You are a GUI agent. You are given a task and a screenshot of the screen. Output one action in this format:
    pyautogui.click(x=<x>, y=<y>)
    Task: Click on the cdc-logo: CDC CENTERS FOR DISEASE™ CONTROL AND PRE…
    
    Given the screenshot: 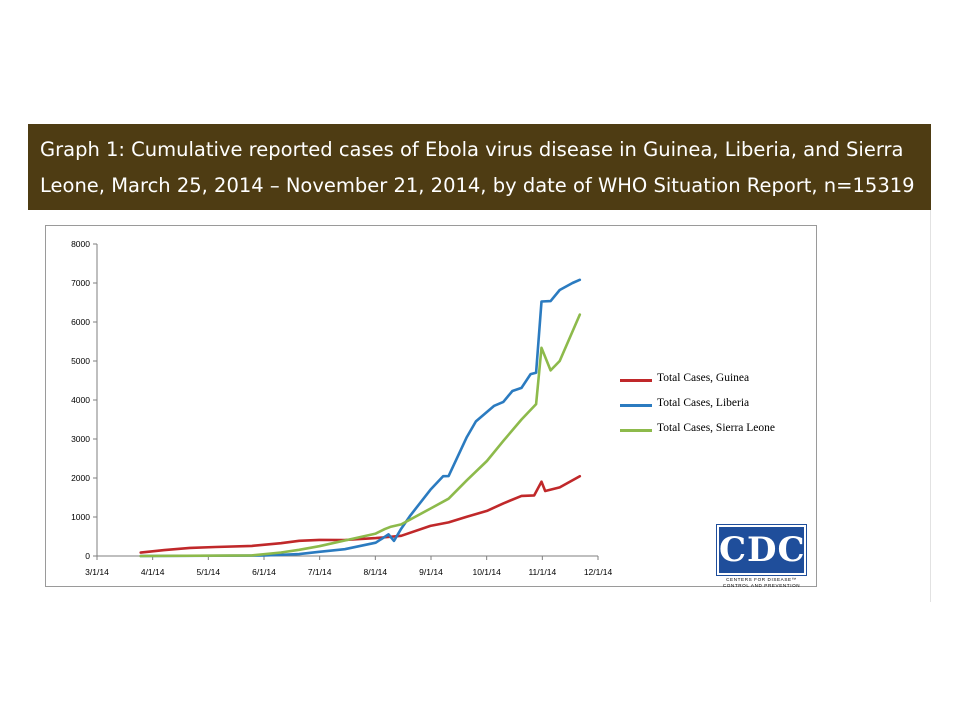 What is the action you would take?
    pyautogui.click(x=761, y=556)
    